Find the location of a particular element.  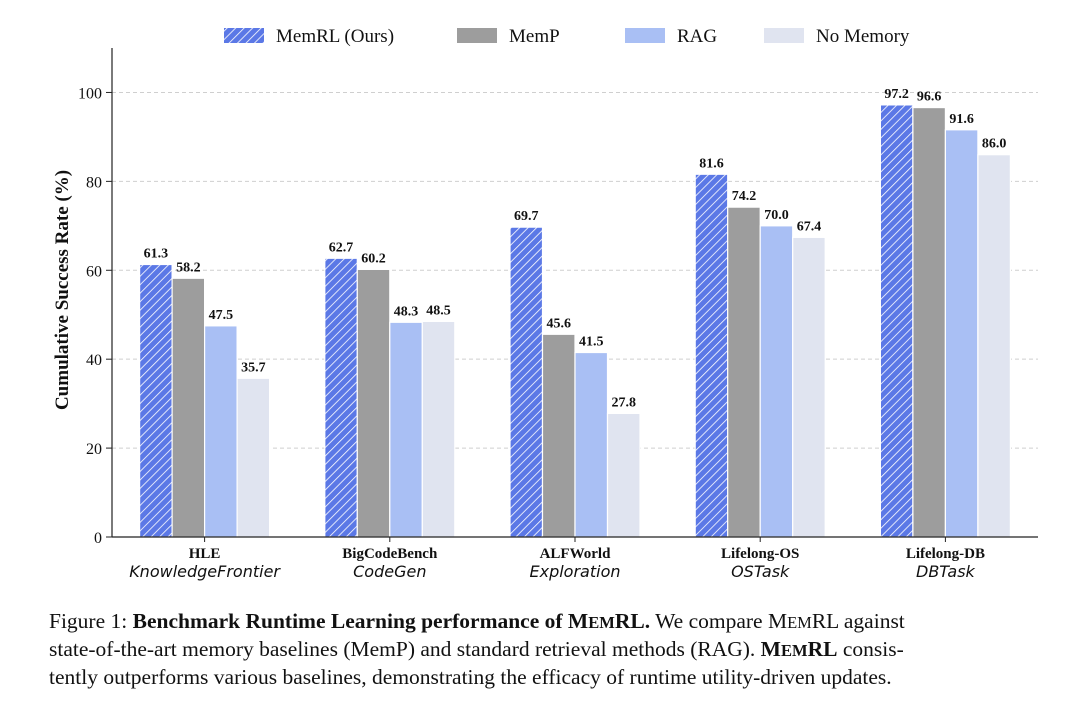

y-tick-label: 0 is located at coordinates (98, 538).